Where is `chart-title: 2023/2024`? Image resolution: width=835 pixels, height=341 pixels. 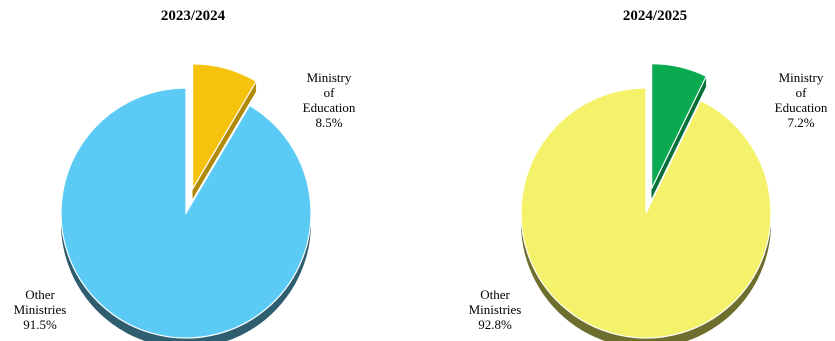
chart-title: 2023/2024 is located at coordinates (193, 16).